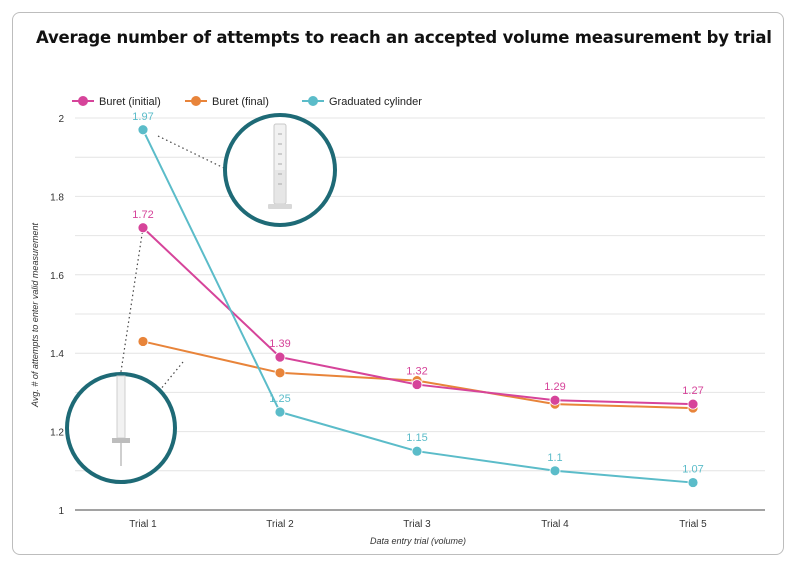 This screenshot has height=577, width=800. What do you see at coordinates (692, 470) in the screenshot?
I see `data-label: 1.07` at bounding box center [692, 470].